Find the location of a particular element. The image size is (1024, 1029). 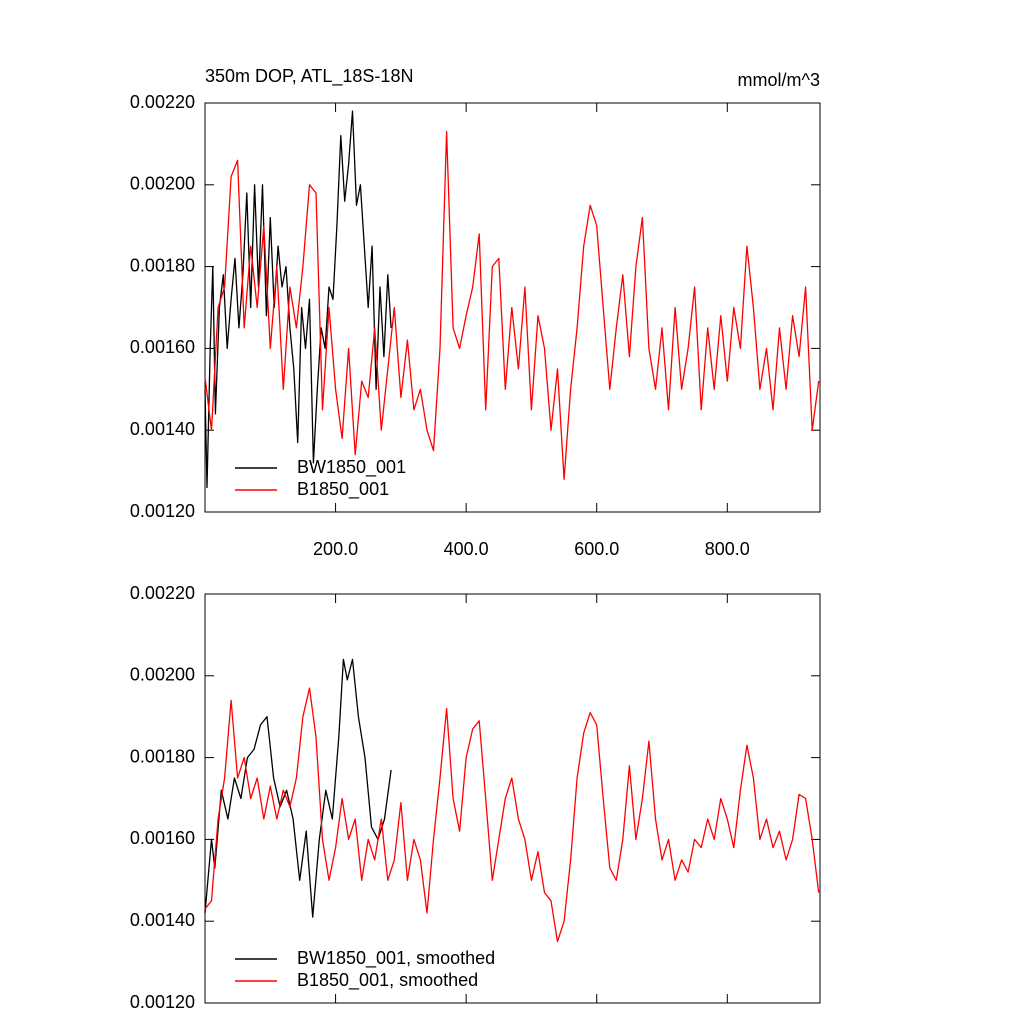

x-tick-label: 800.0 is located at coordinates (727, 549).